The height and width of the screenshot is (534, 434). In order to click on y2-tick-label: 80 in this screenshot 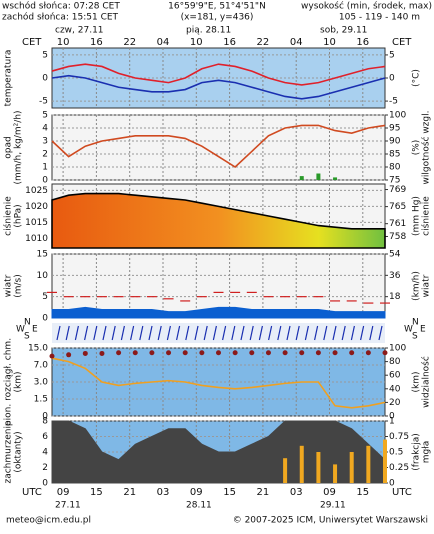, I will do `click(395, 168)`.